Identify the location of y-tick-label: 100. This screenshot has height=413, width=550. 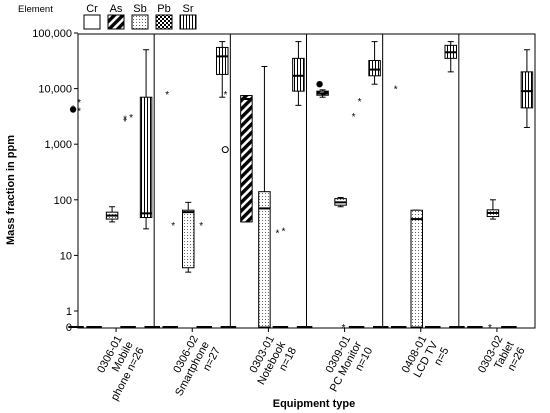
(63, 201).